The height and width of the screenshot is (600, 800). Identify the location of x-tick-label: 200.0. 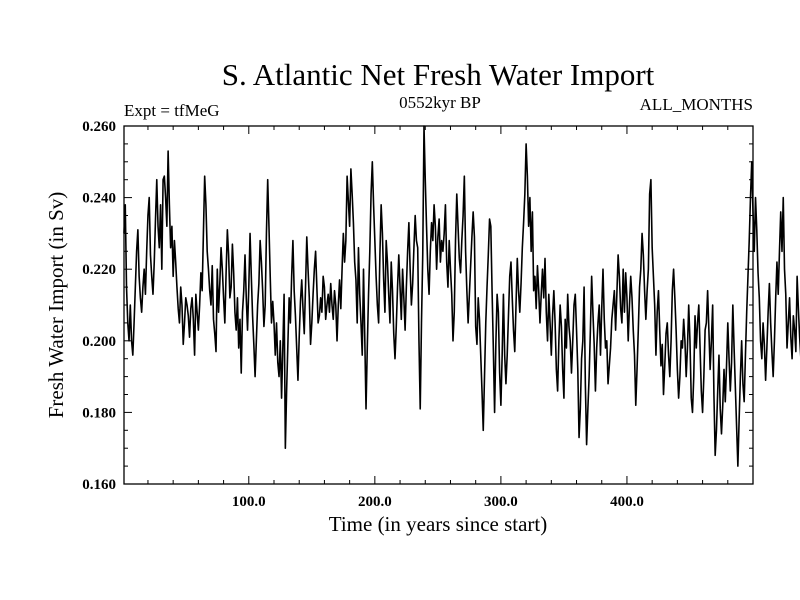
(375, 502).